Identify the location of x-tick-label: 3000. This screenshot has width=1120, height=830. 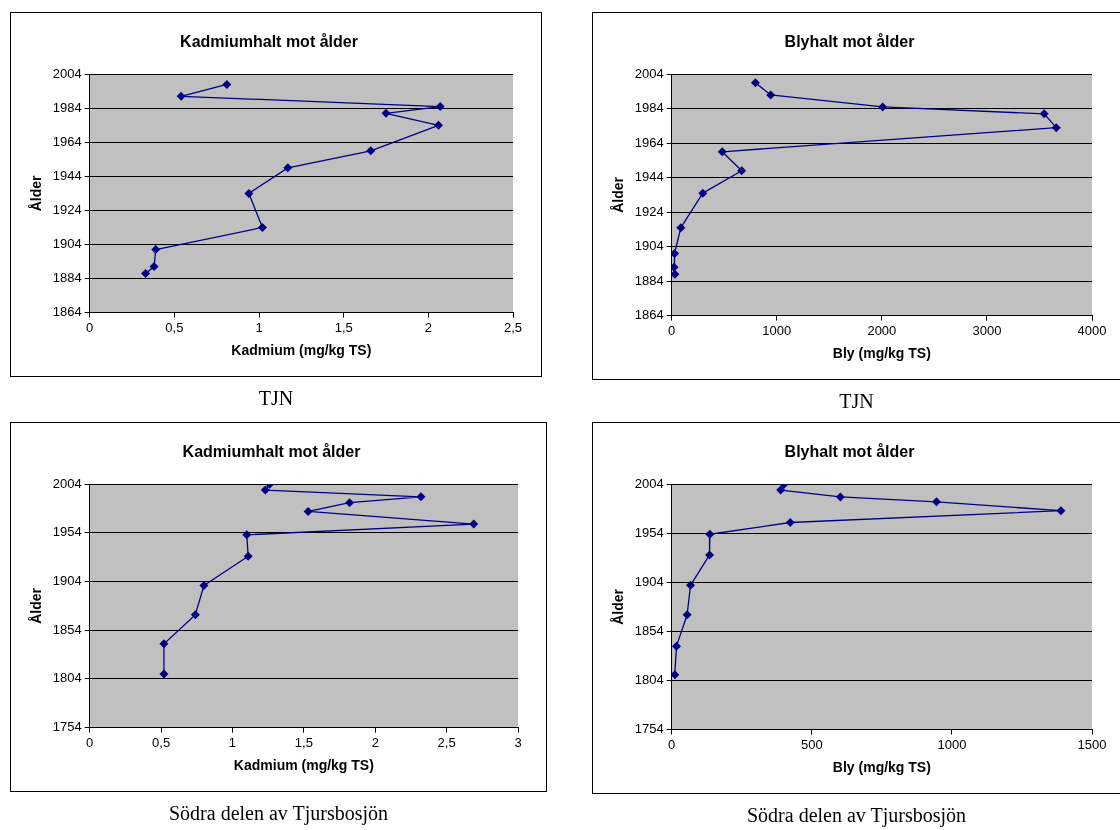
(987, 330).